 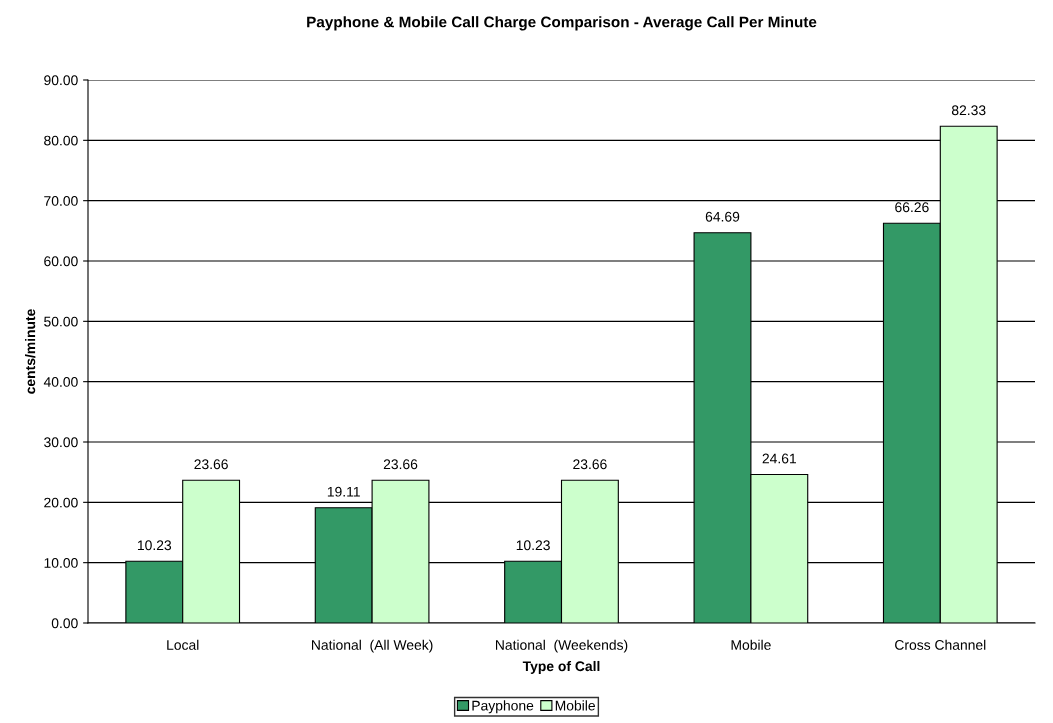 I want to click on x-tick-label: National (Weekends), so click(x=561, y=646).